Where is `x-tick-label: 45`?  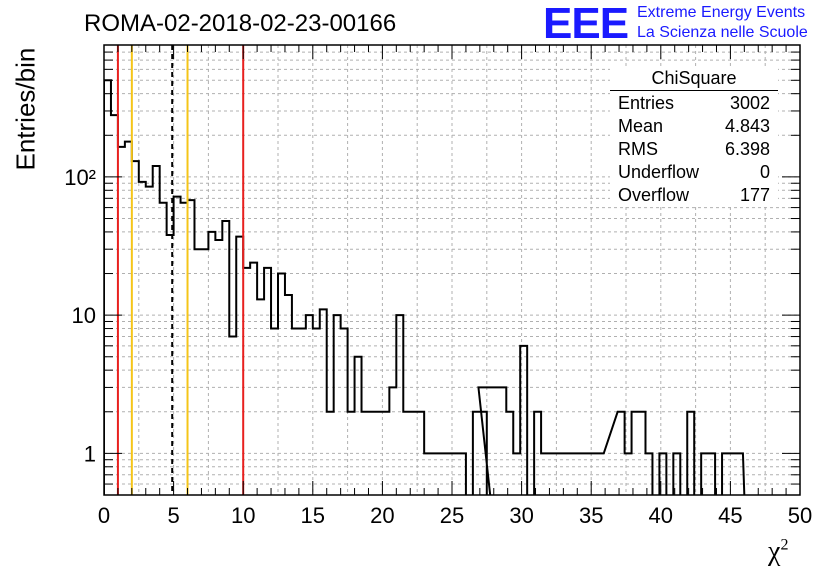
x-tick-label: 45 is located at coordinates (730, 515).